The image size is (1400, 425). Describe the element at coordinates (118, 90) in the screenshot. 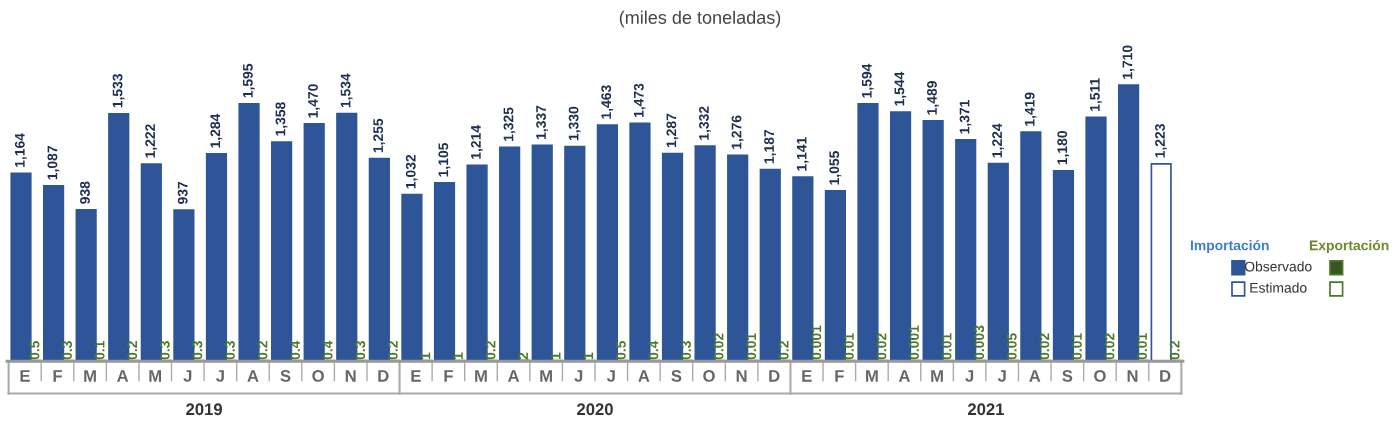

I see `data-label: 1,533` at that location.